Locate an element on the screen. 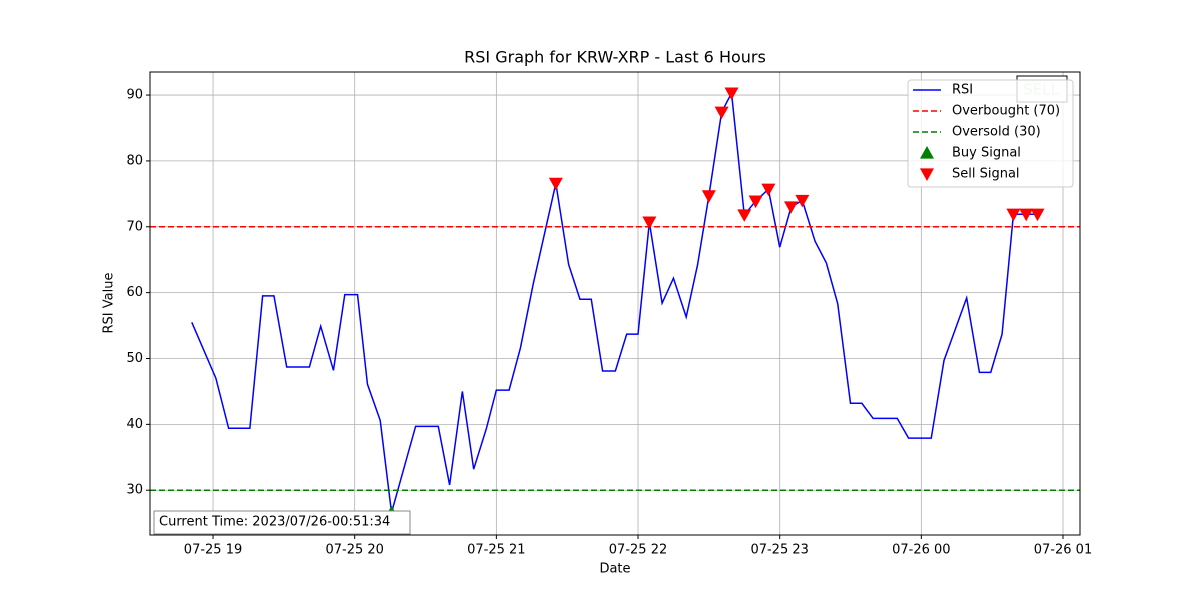 This screenshot has height=600, width=1200. x-tick-label: 07-26 00 is located at coordinates (921, 550).